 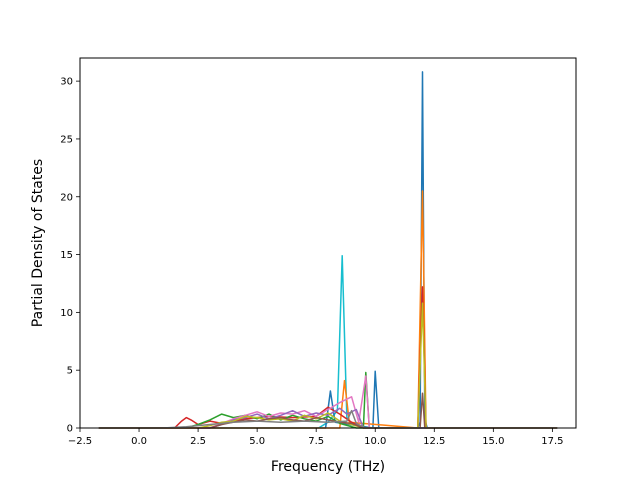 I want to click on y-tick-label: 25, so click(x=66, y=139).